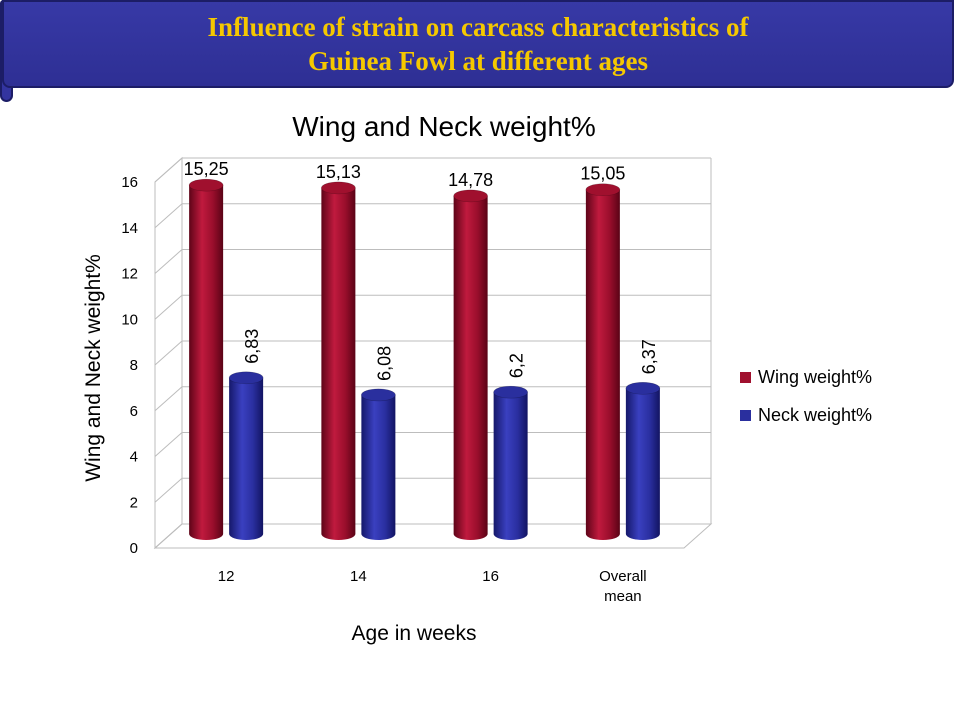 This screenshot has height=720, width=960. What do you see at coordinates (226, 576) in the screenshot?
I see `x-tick-label: 12` at bounding box center [226, 576].